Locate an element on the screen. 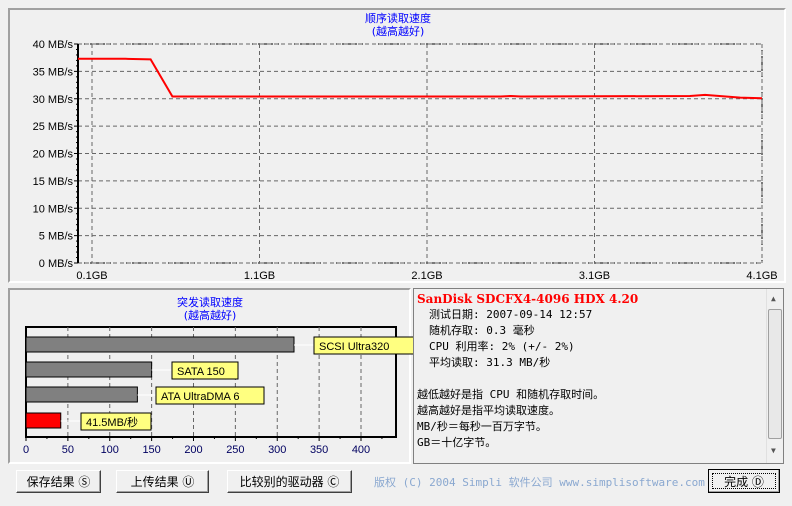  burst-subtitle-text: (越高越好) is located at coordinates (210, 315).